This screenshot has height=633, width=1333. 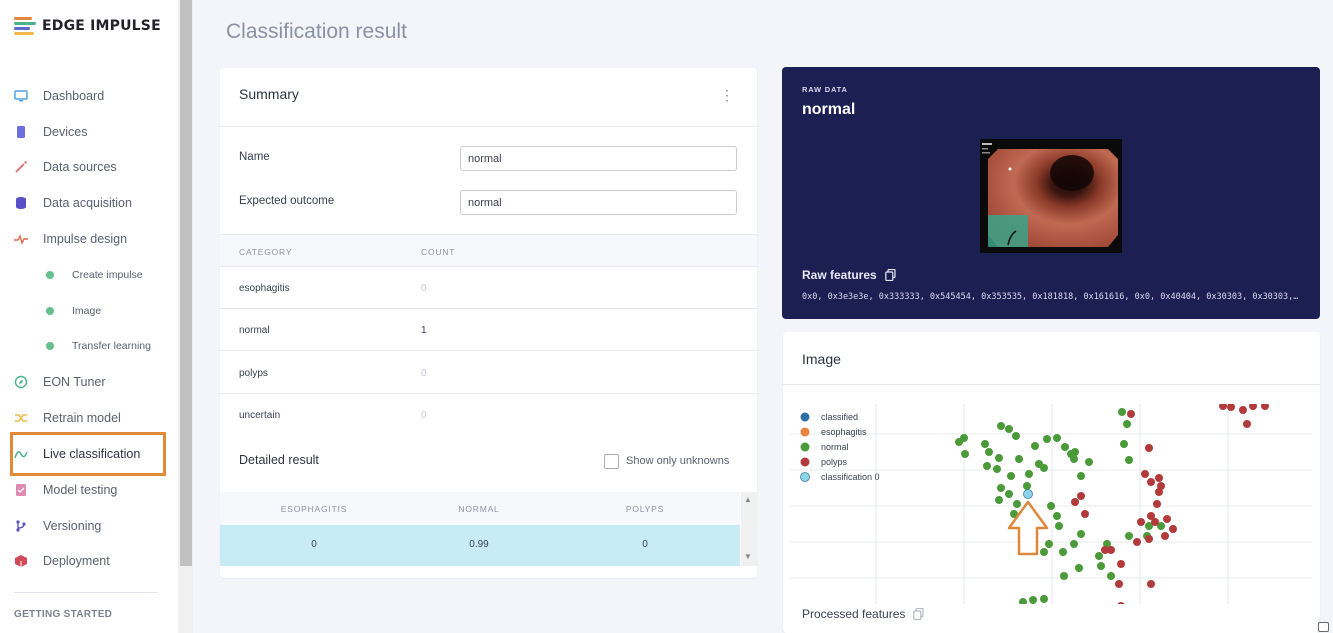 I want to click on sidebar-item-deployment: Deployment, so click(x=62, y=561).